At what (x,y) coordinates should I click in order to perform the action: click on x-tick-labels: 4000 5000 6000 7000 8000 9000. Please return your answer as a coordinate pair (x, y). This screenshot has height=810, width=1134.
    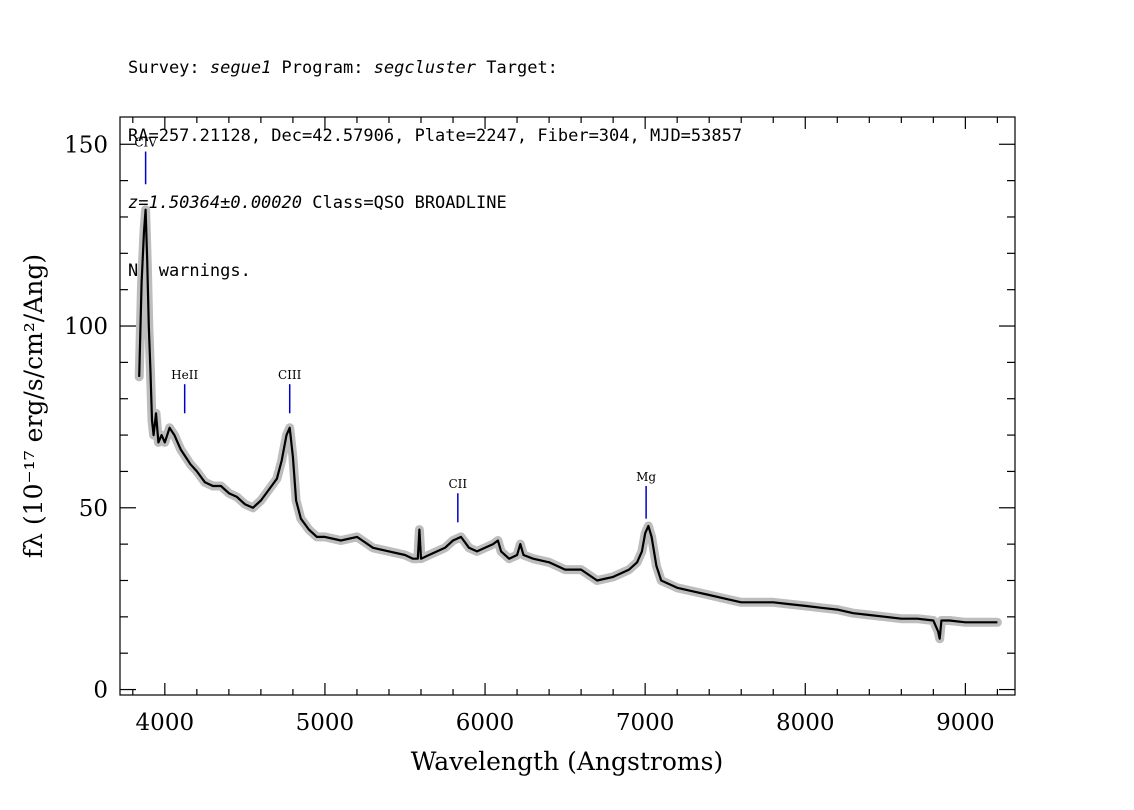
    Looking at the image, I should click on (565, 723).